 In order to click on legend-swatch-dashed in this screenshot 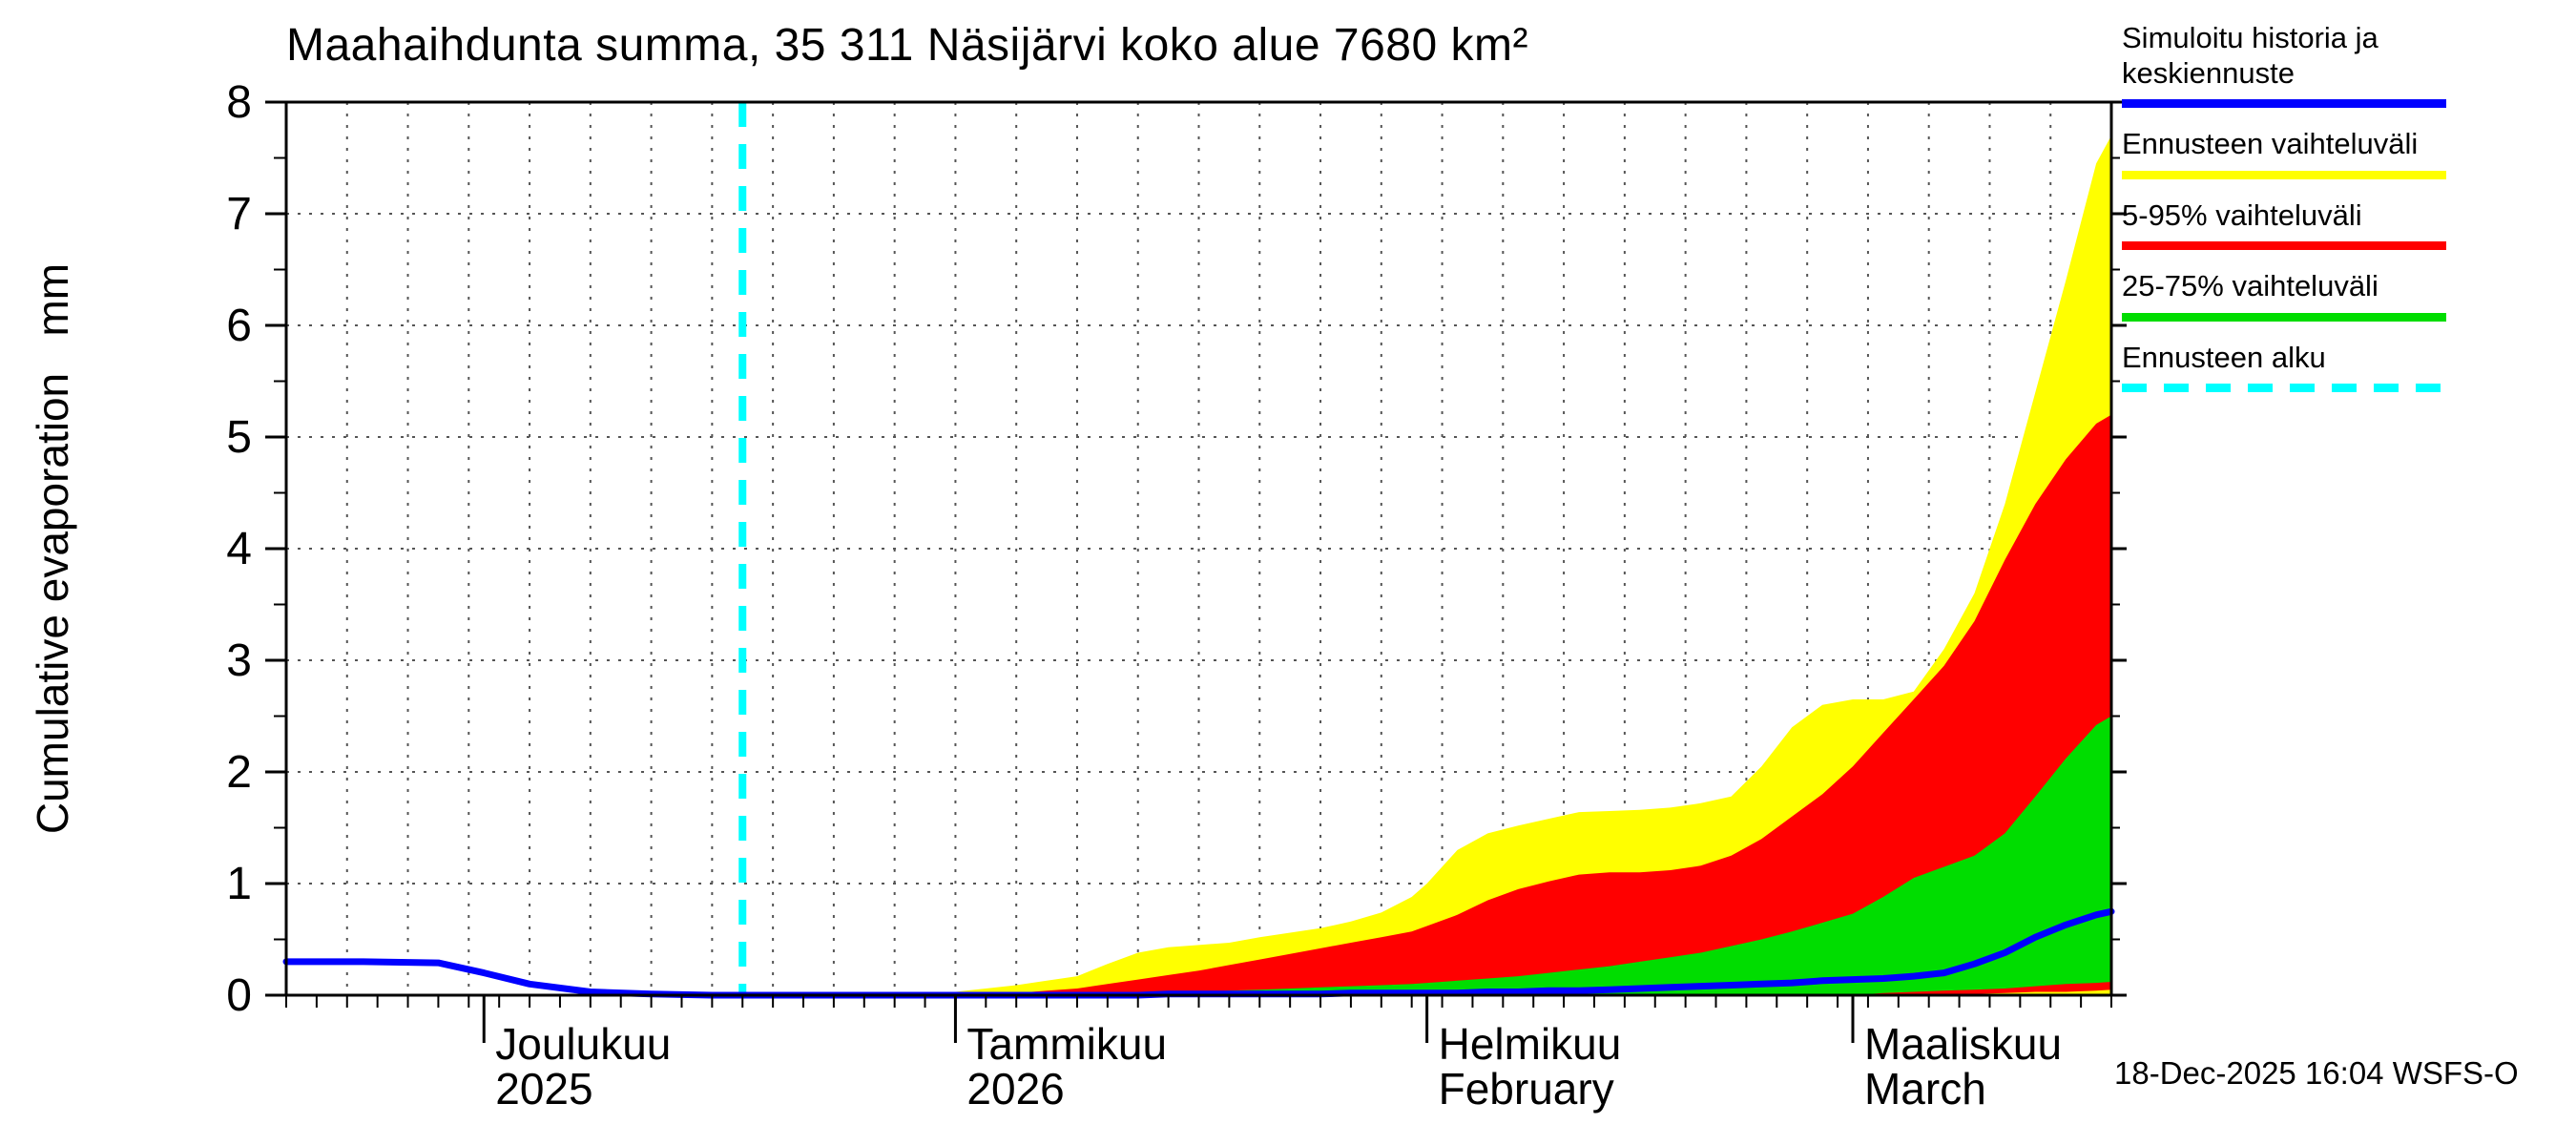, I will do `click(2284, 389)`.